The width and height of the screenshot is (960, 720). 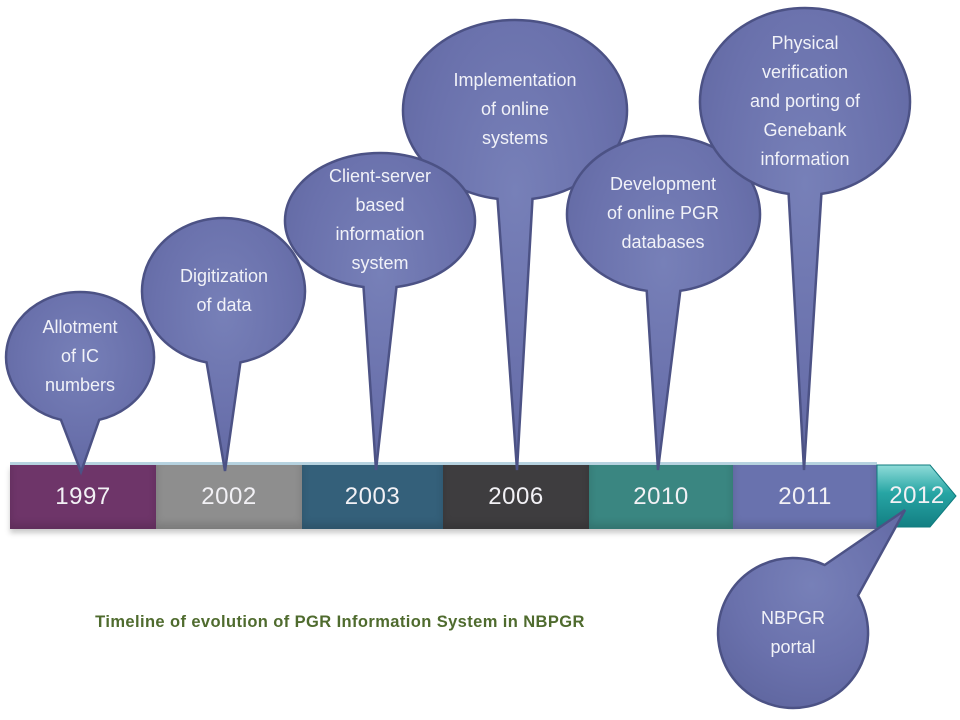 What do you see at coordinates (224, 290) in the screenshot?
I see `balloon-label-digitization: Digitization of data` at bounding box center [224, 290].